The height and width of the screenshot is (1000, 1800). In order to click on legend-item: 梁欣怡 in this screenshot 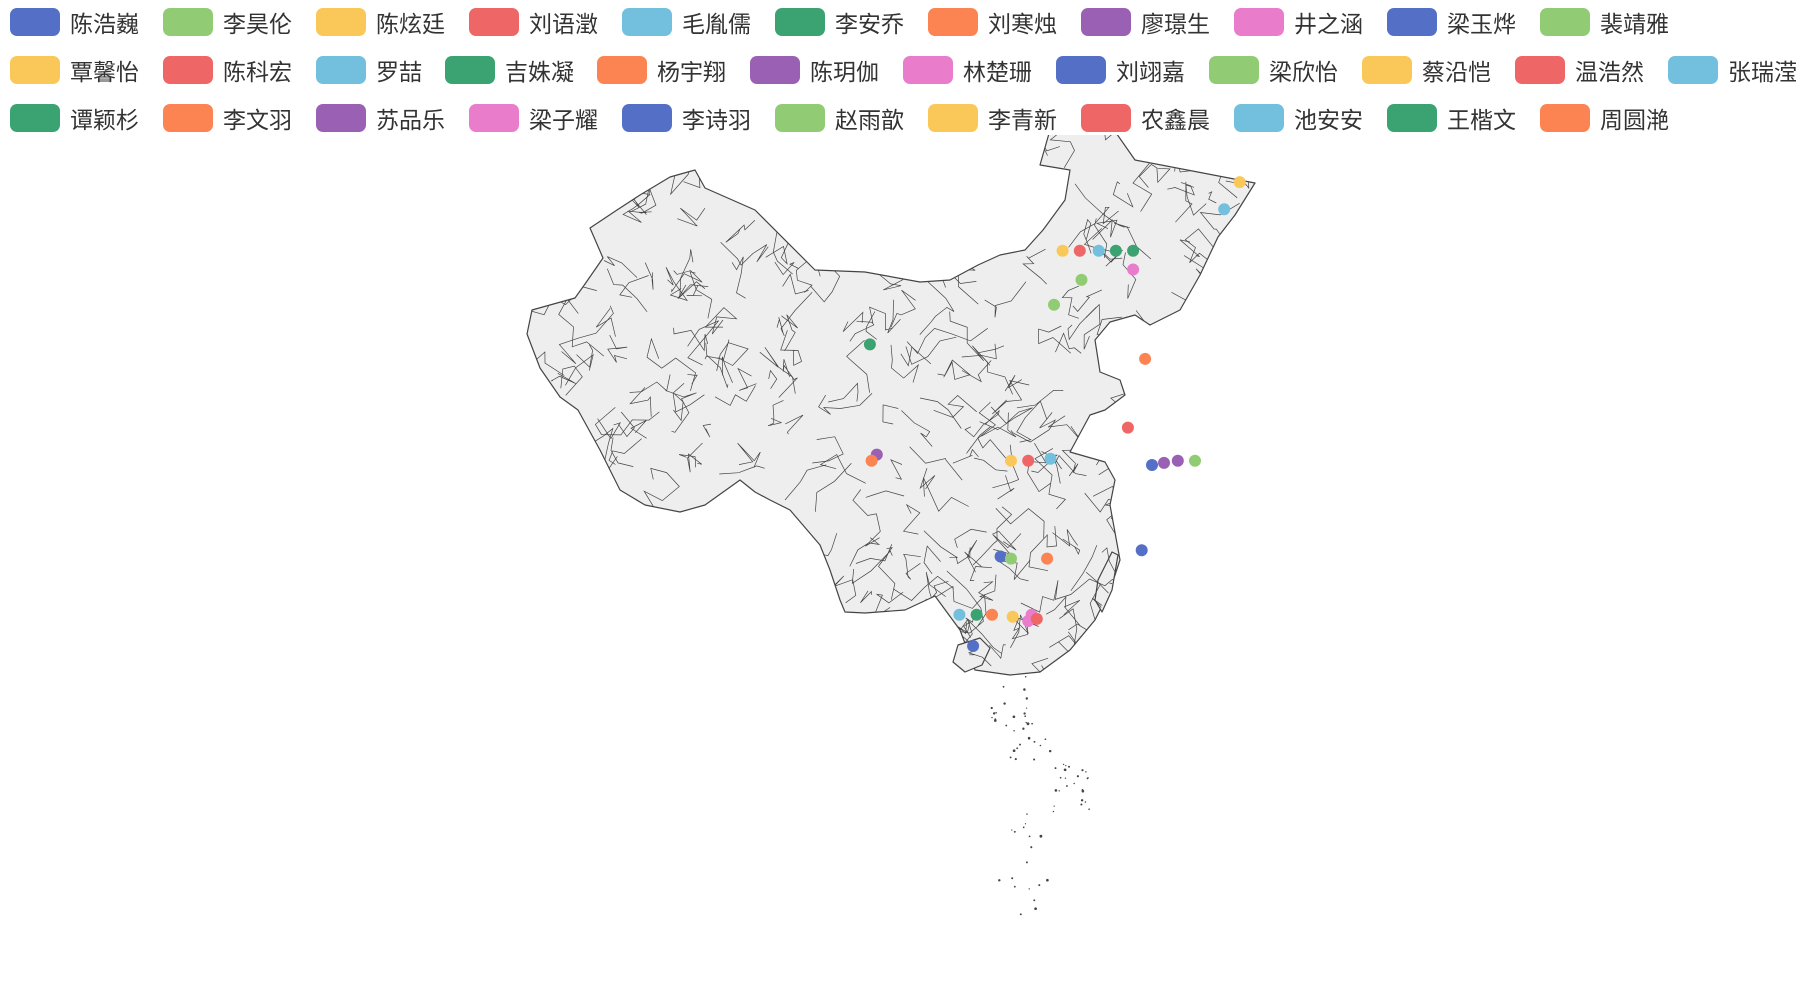, I will do `click(1273, 70)`.